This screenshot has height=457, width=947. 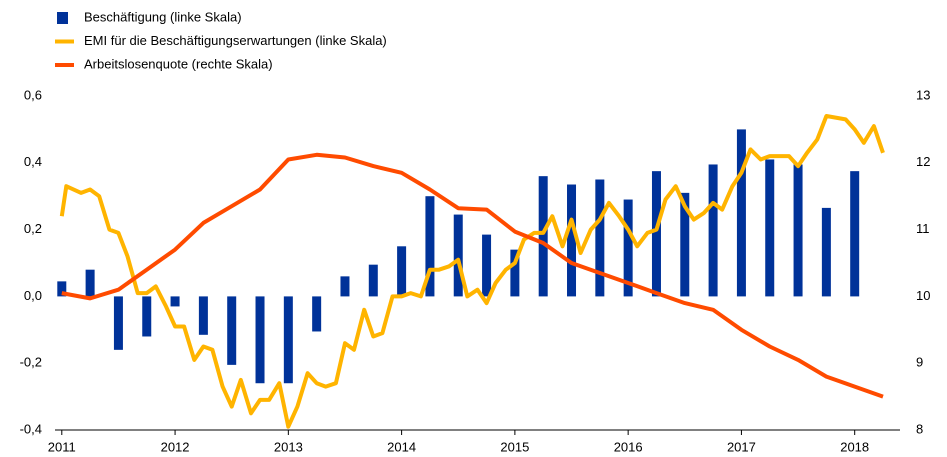 What do you see at coordinates (62, 446) in the screenshot?
I see `x-tick-label: 2011` at bounding box center [62, 446].